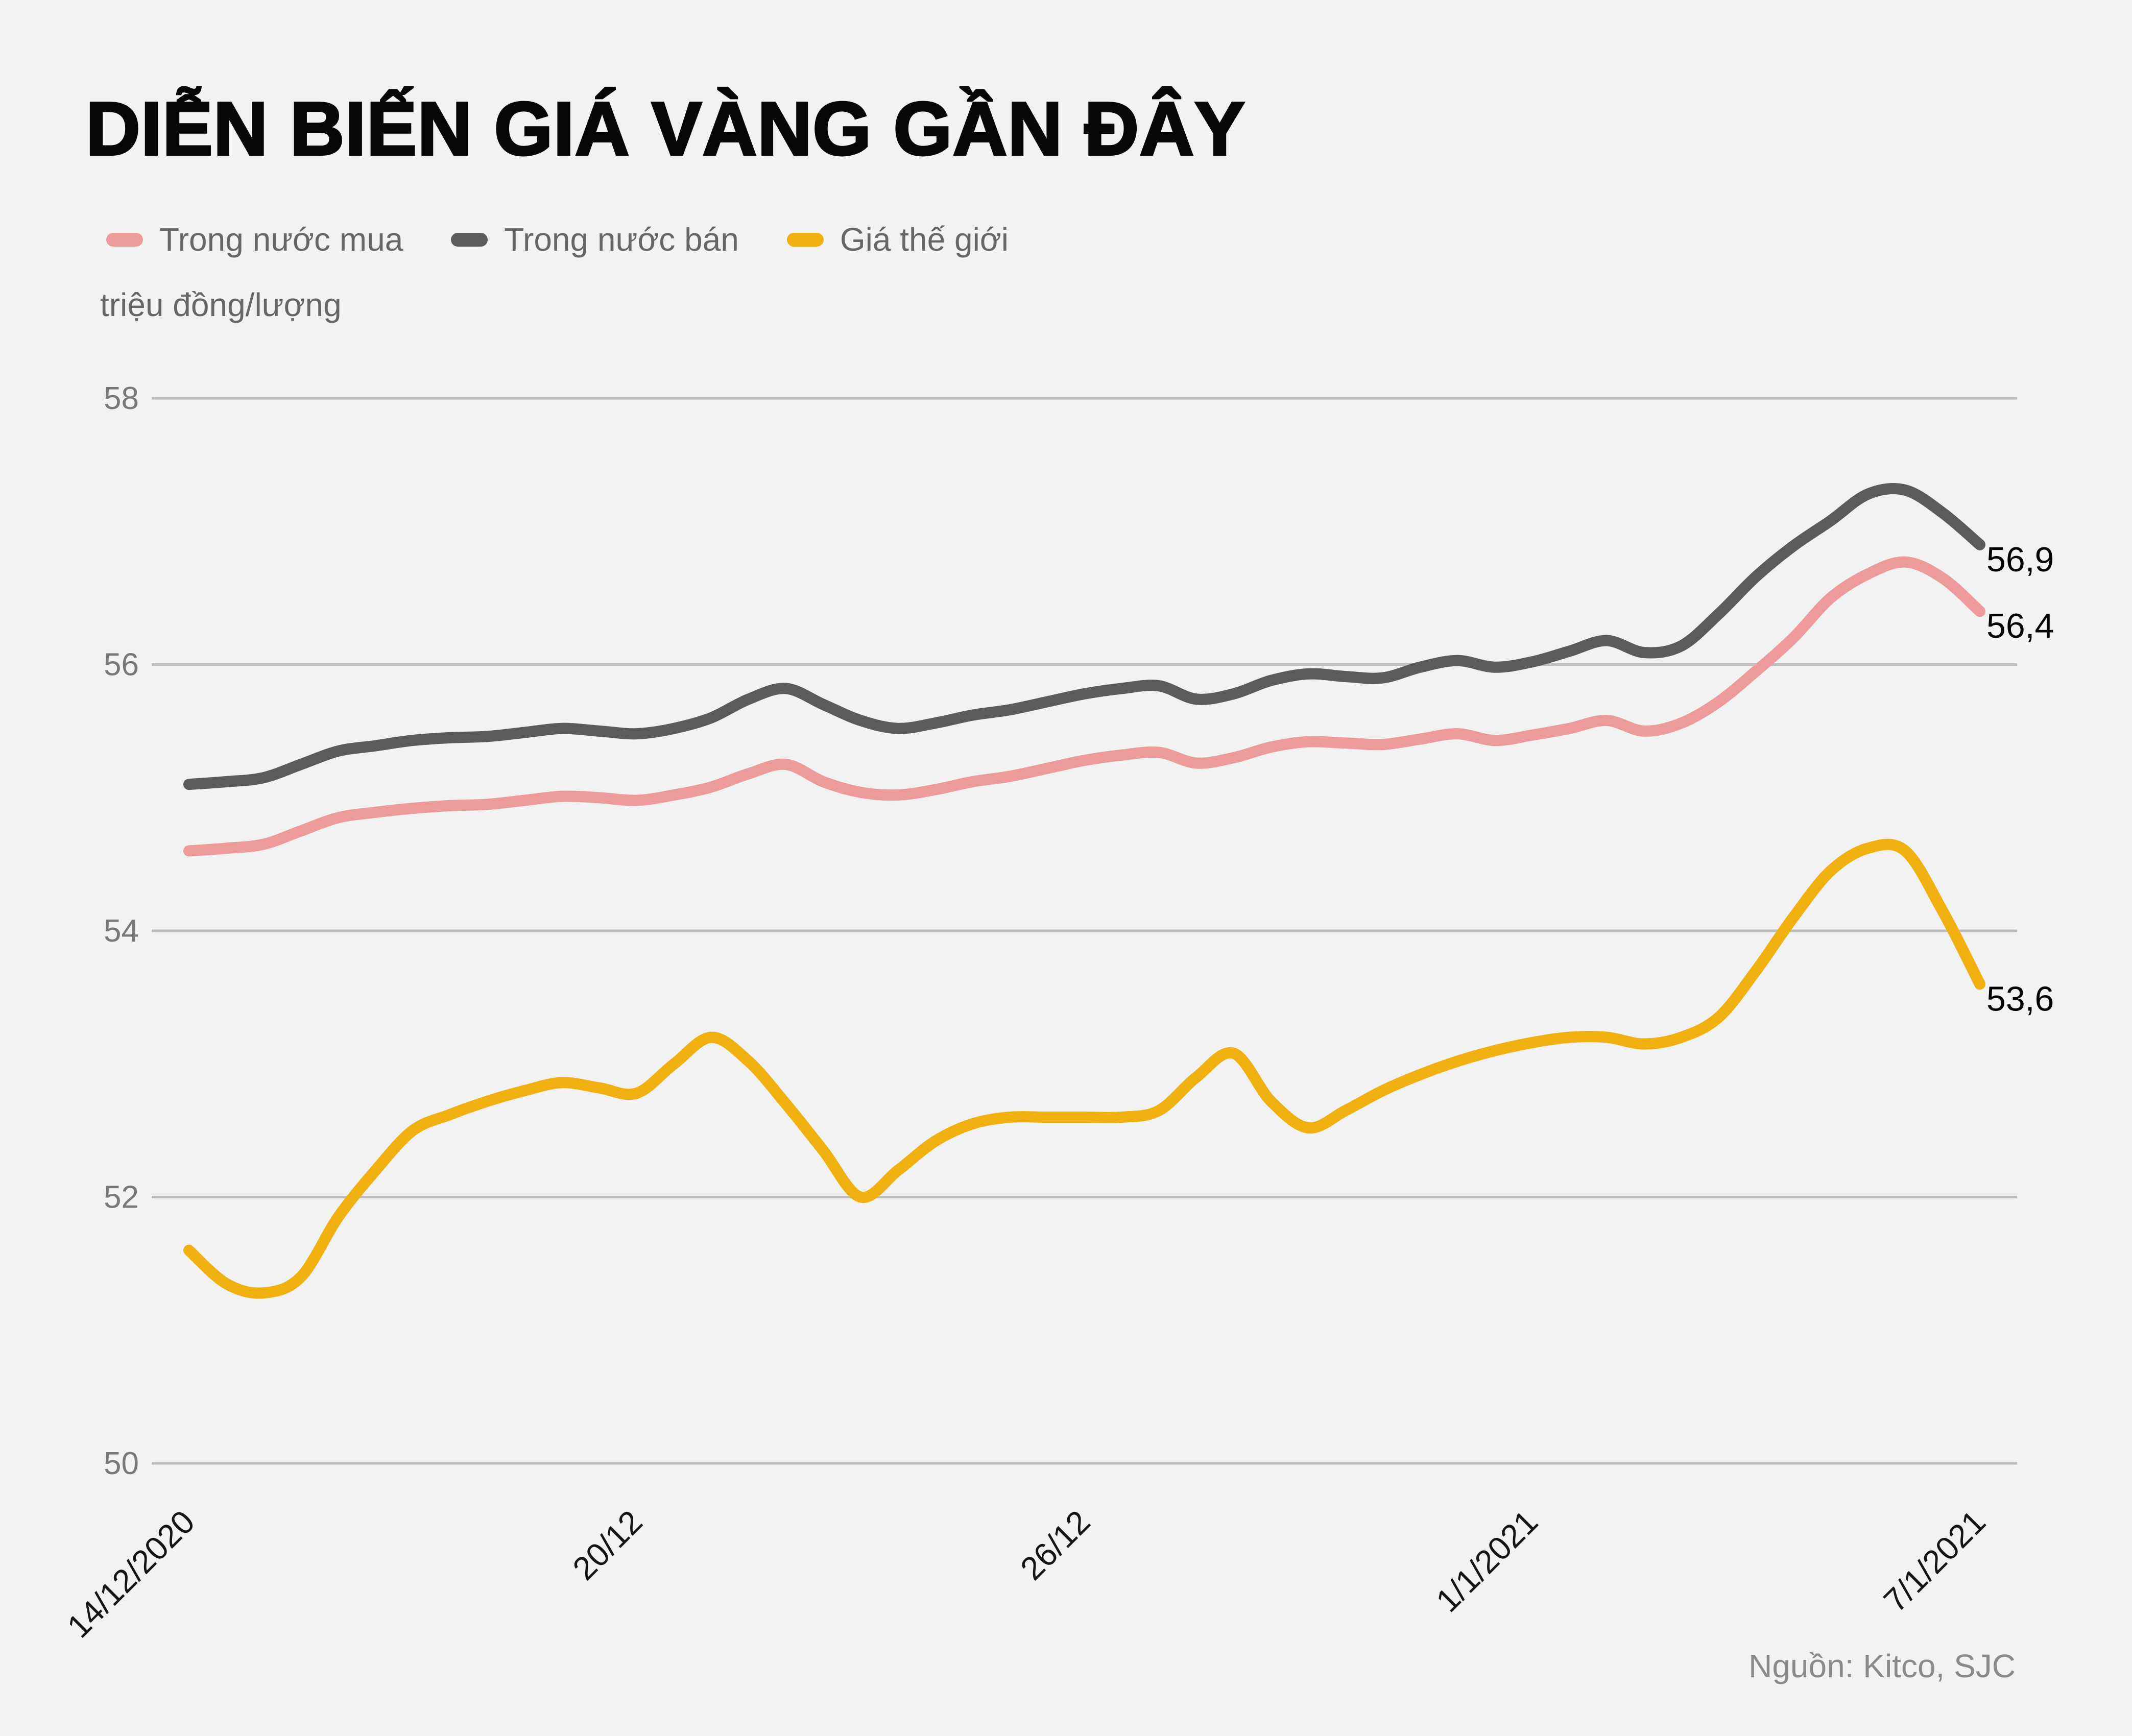 This screenshot has height=1736, width=2132. I want to click on legend-label: Trong nước mua, so click(281, 240).